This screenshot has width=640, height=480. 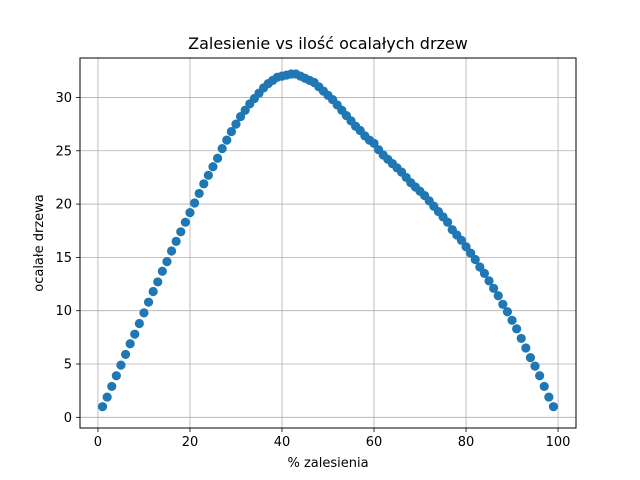 I want to click on y-axis-title: ocalałe drzewa, so click(x=39, y=243).